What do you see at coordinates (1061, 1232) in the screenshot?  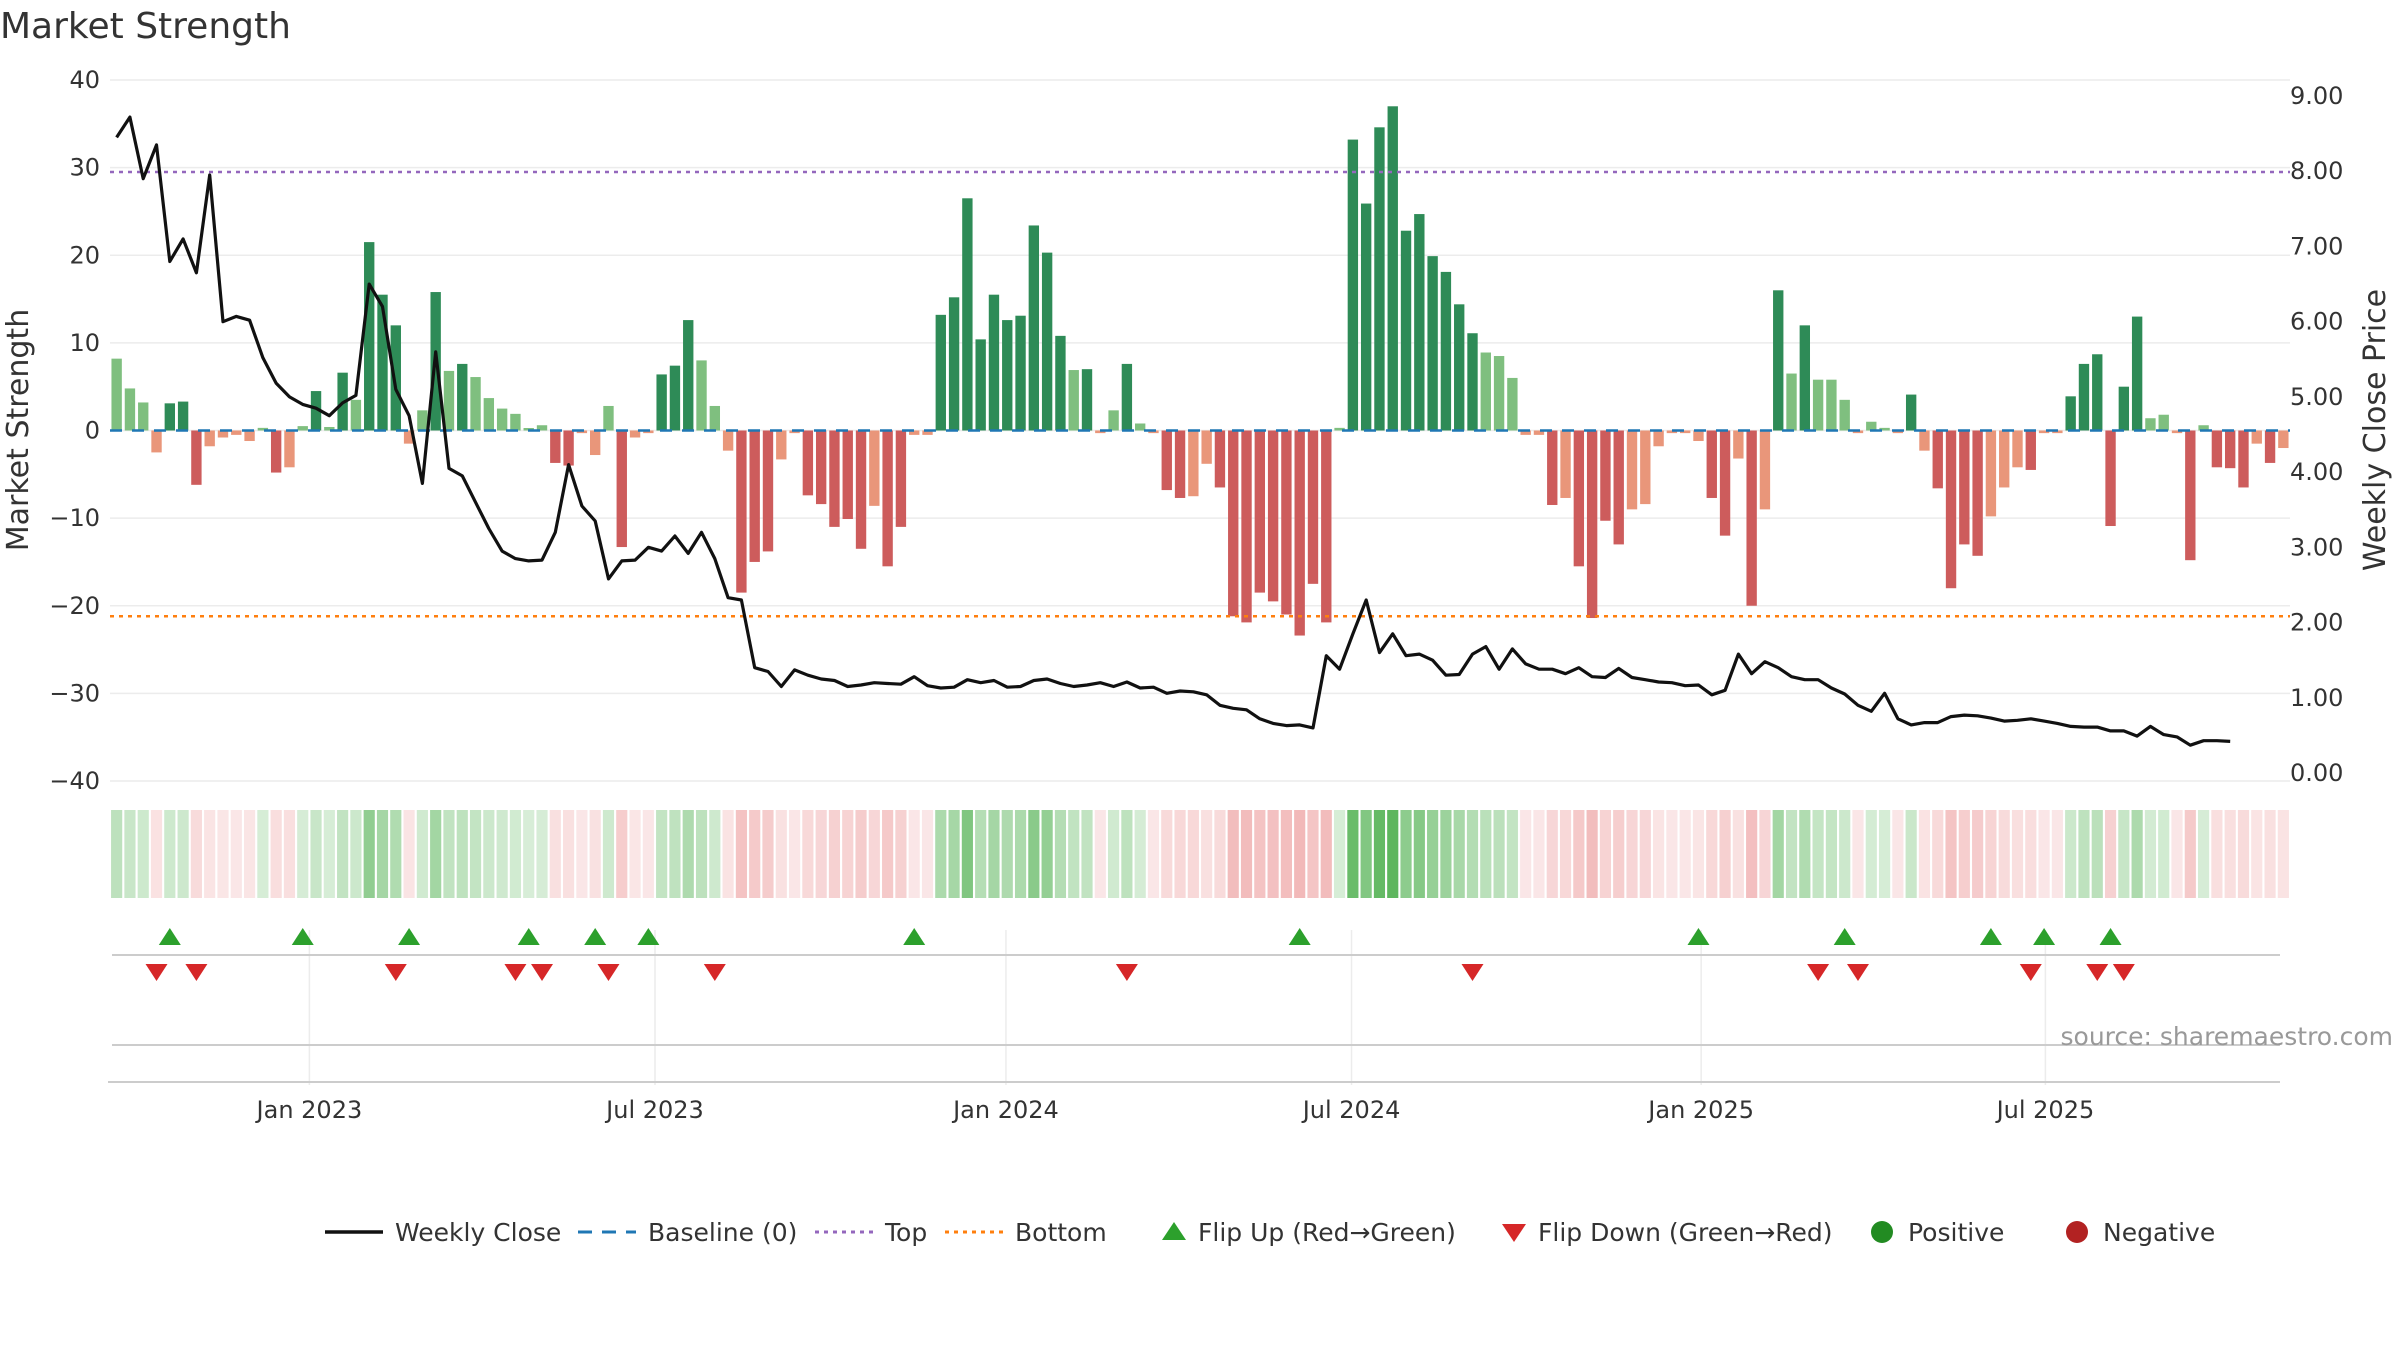 I see `legend-label: Bottom` at bounding box center [1061, 1232].